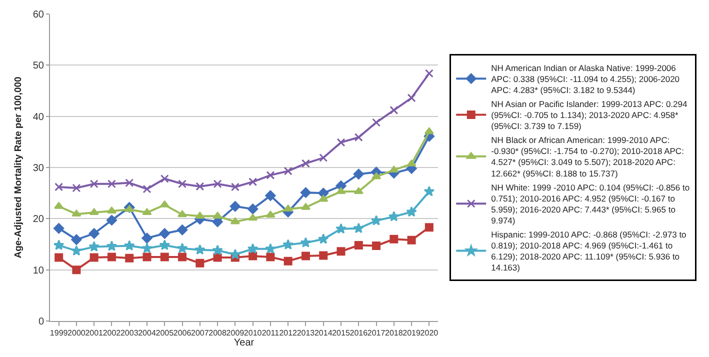 The width and height of the screenshot is (709, 357). Describe the element at coordinates (200, 333) in the screenshot. I see `x-tick-label: 2007` at that location.